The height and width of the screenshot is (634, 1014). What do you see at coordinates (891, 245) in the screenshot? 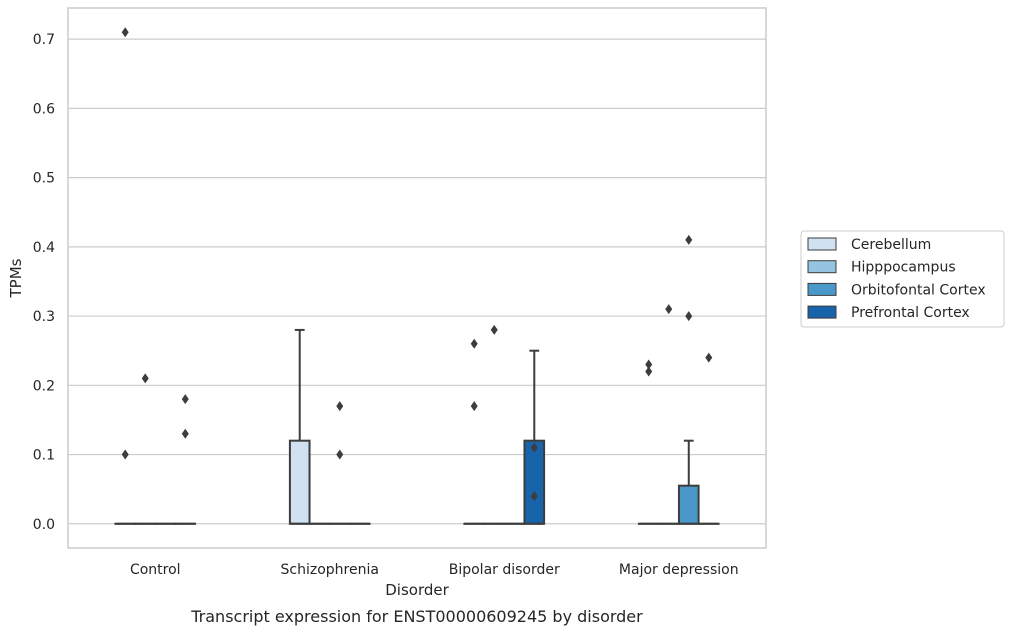
I see `legend-label: Cerebellum` at bounding box center [891, 245].